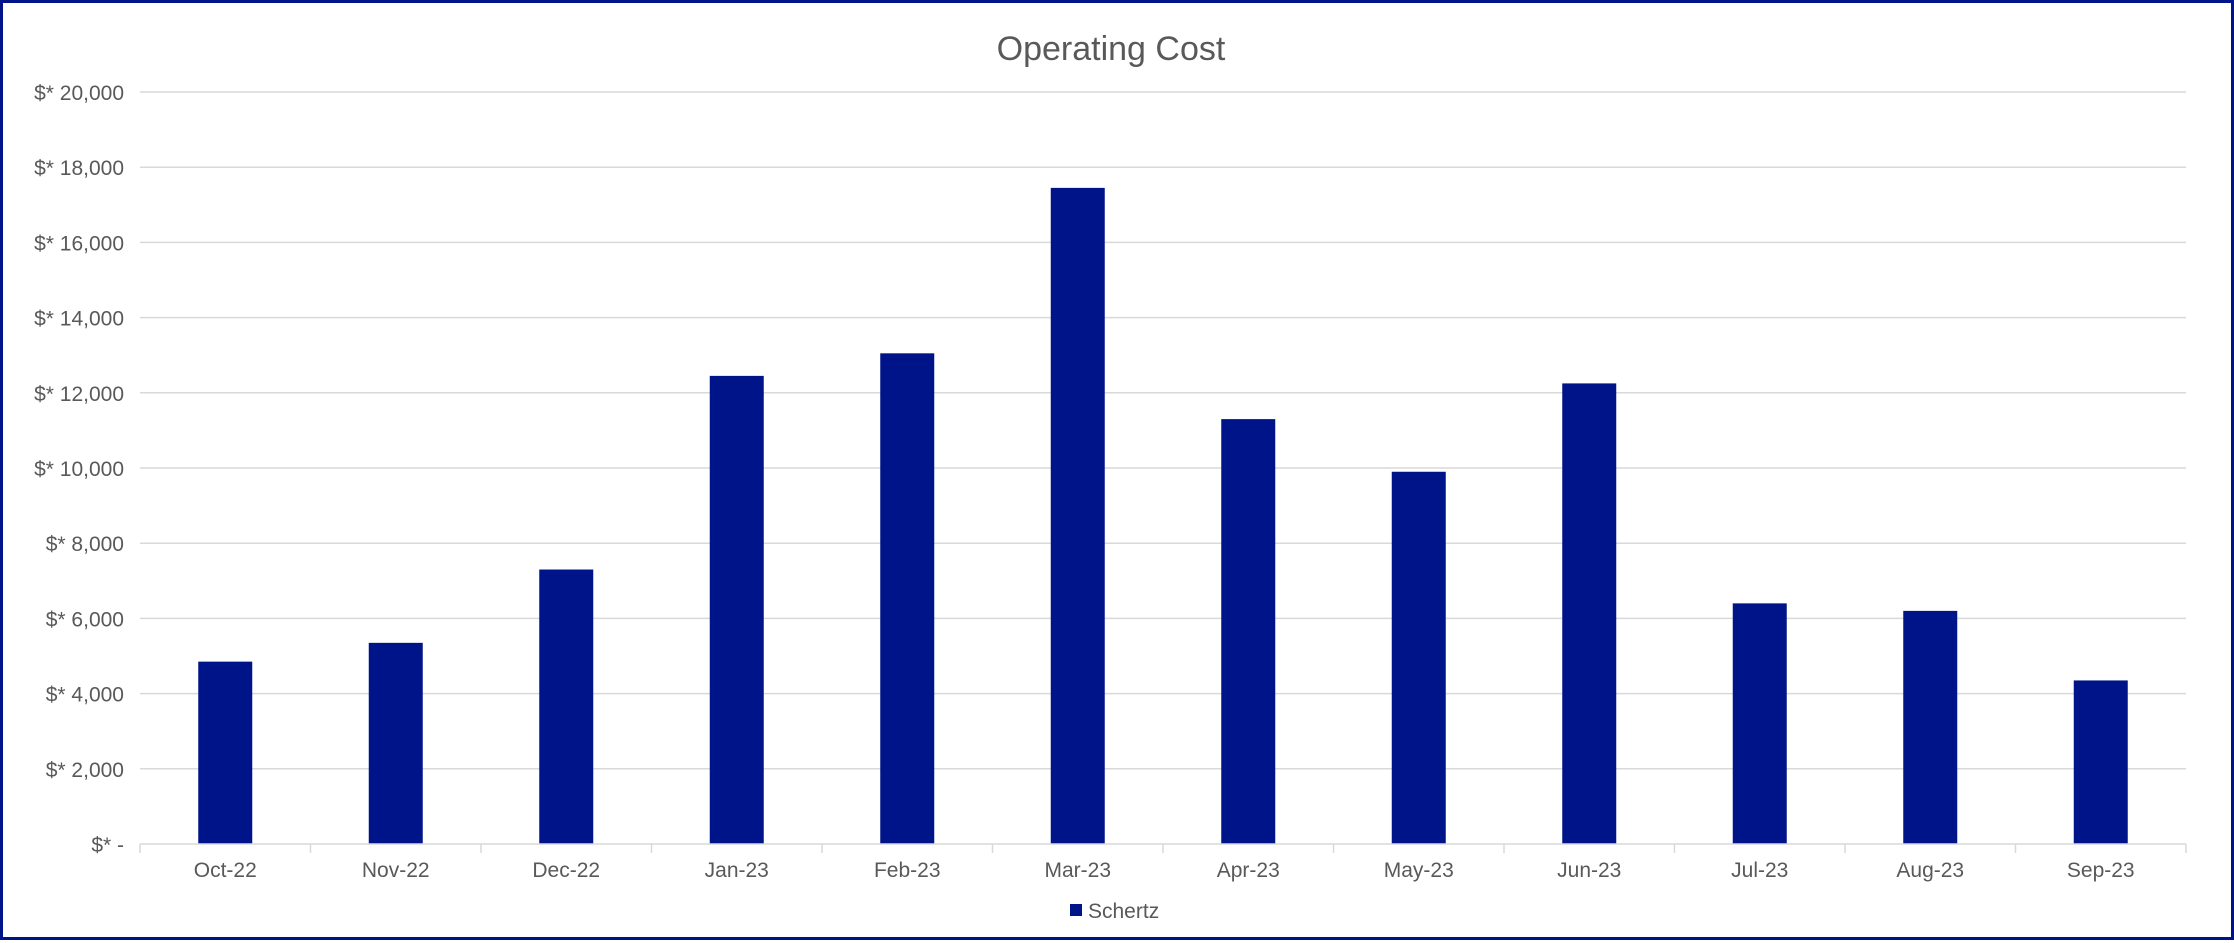 Image resolution: width=2234 pixels, height=943 pixels. I want to click on x-tick-label: Dec-22, so click(566, 870).